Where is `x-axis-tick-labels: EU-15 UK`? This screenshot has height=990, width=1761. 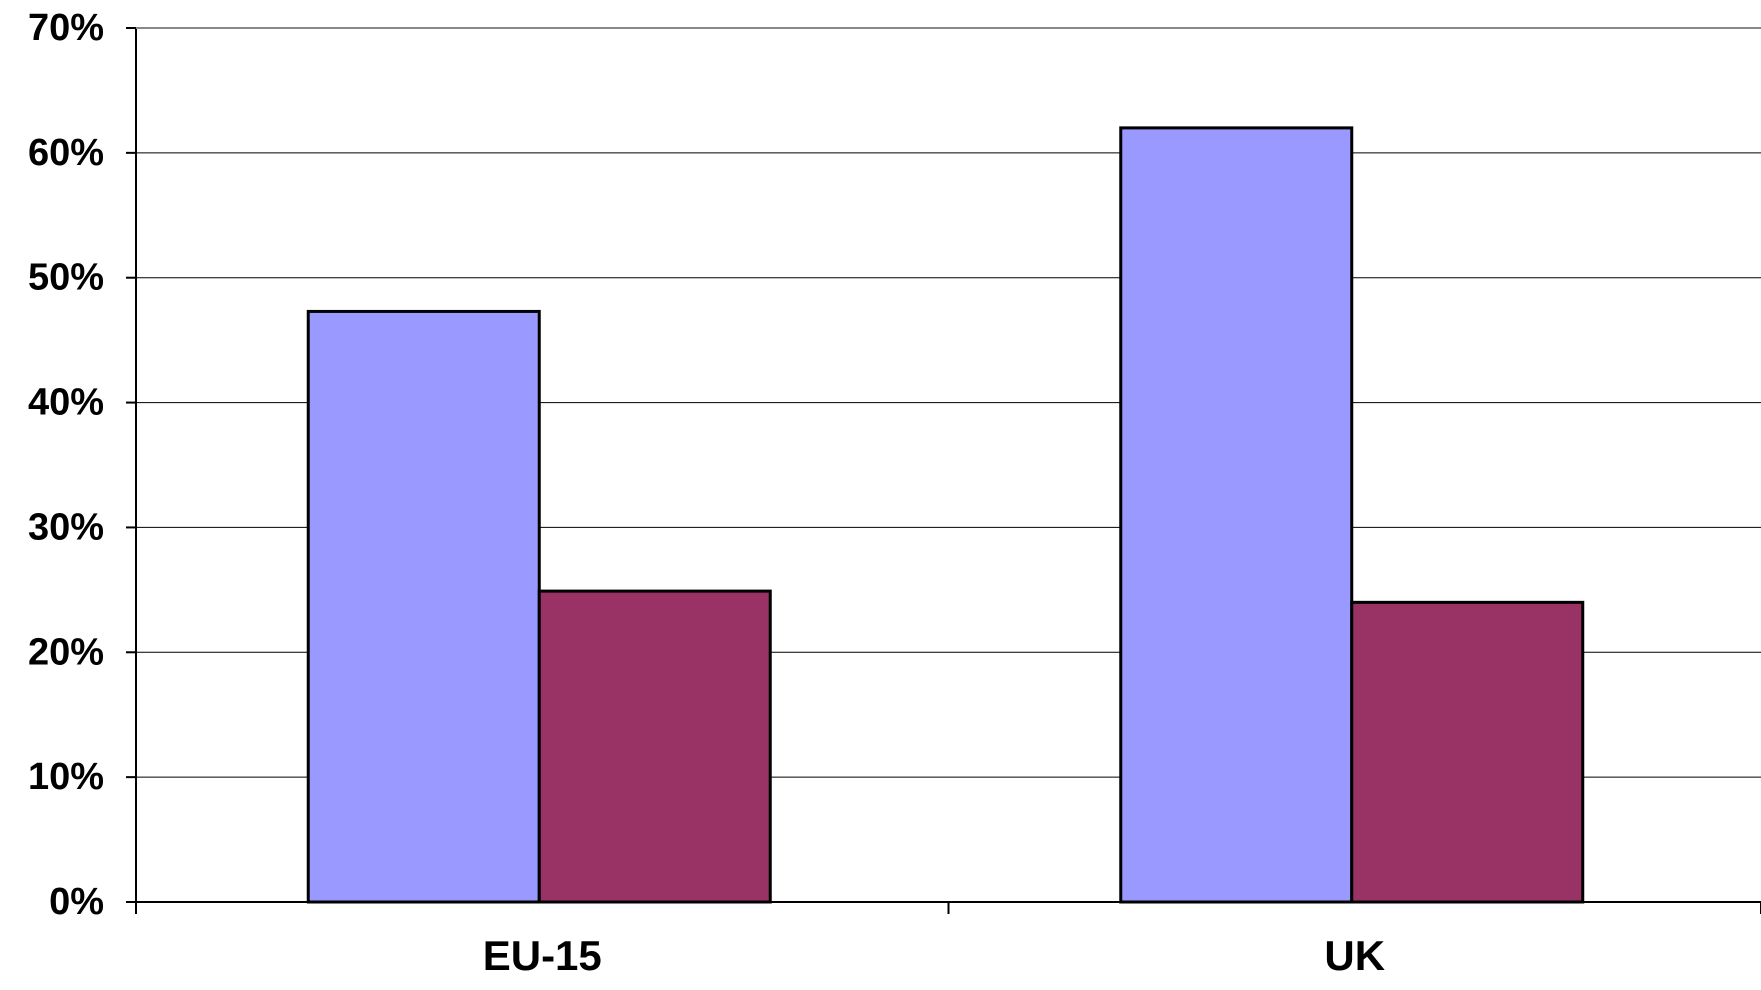 x-axis-tick-labels: EU-15 UK is located at coordinates (934, 955).